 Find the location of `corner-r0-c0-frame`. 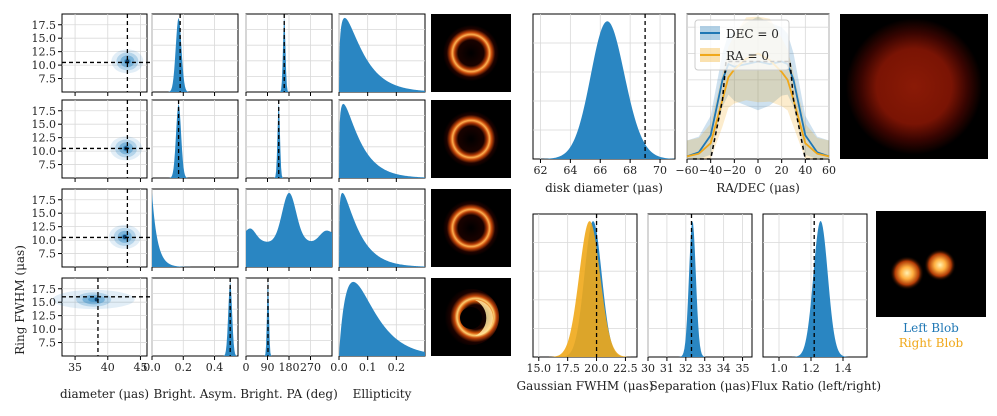

corner-r0-c0-frame is located at coordinates (104, 53).